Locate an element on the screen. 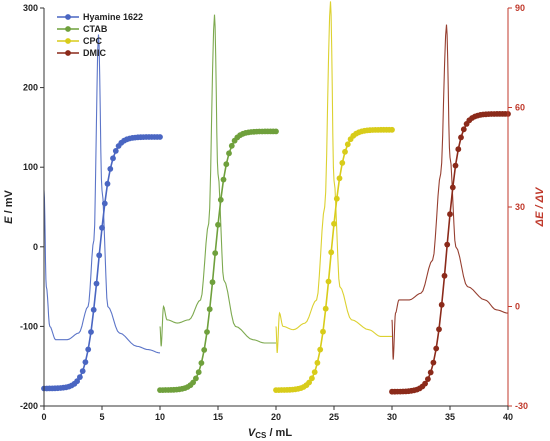 This screenshot has height=441, width=550. y-left-tick-label: 100 is located at coordinates (30, 167).